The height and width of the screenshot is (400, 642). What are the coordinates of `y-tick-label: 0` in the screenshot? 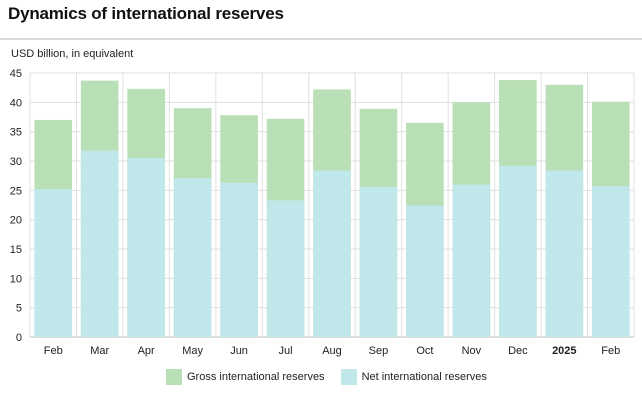 It's located at (19, 338).